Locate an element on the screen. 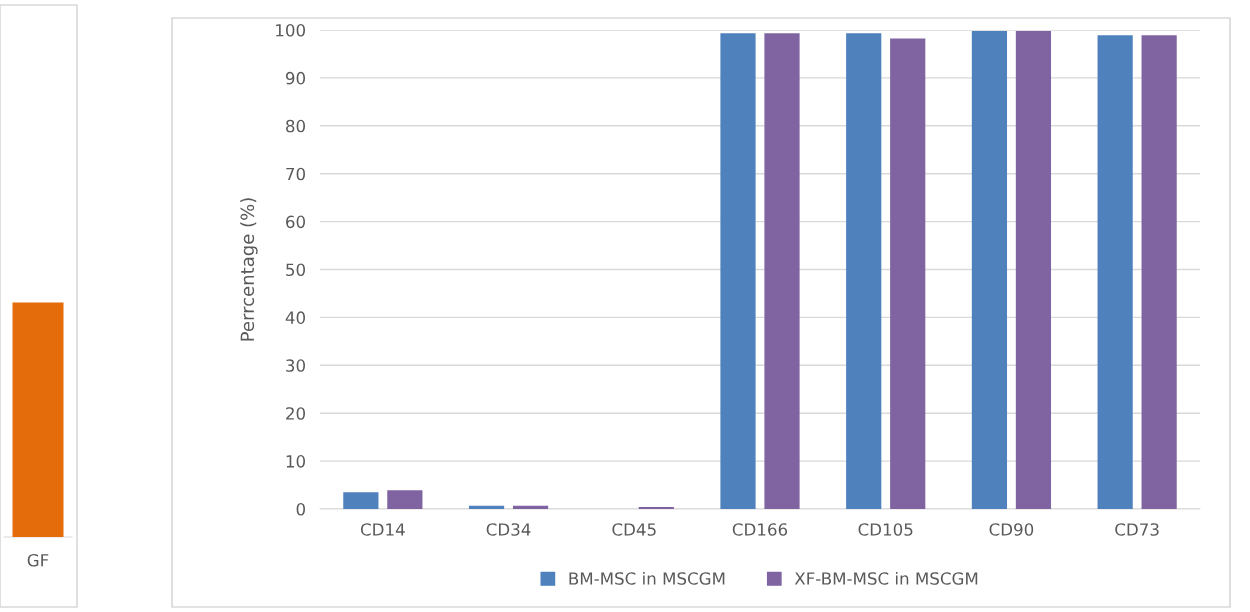 The image size is (1250, 612). y-tick-label: 20 is located at coordinates (295, 413).